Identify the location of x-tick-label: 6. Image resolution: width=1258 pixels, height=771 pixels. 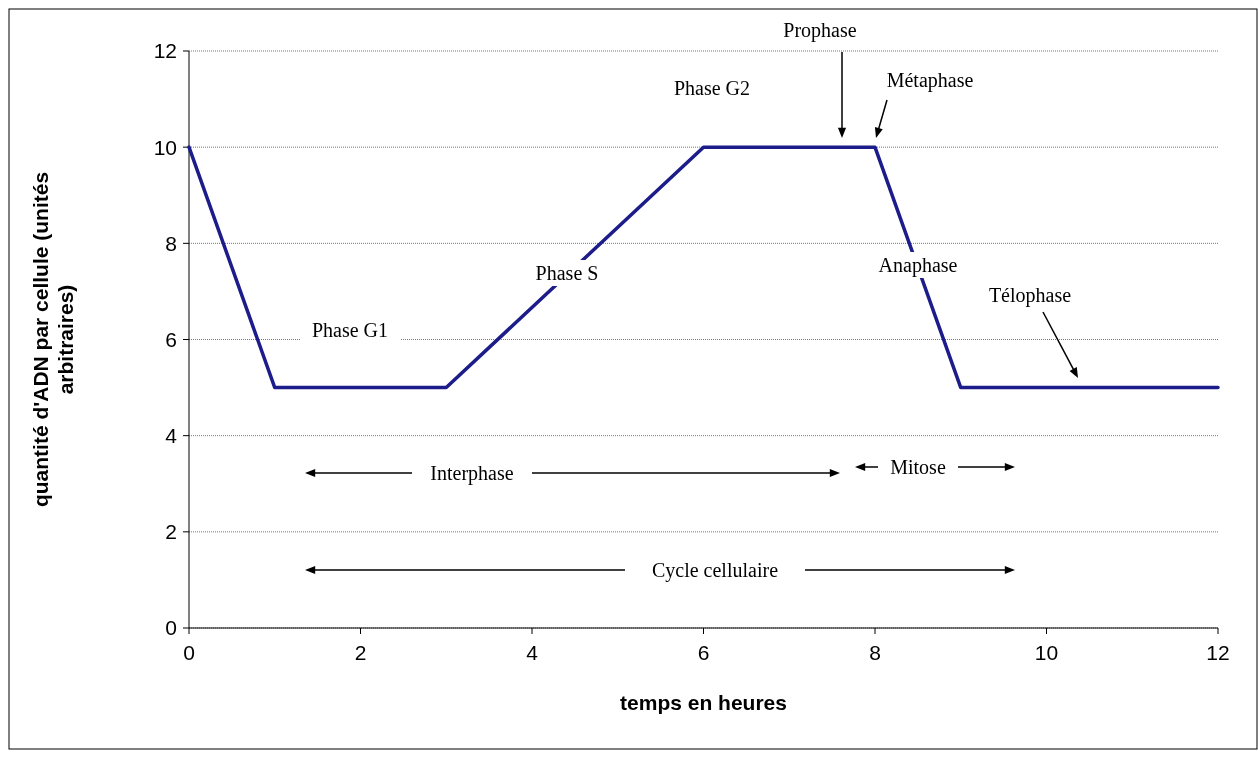
(703, 652).